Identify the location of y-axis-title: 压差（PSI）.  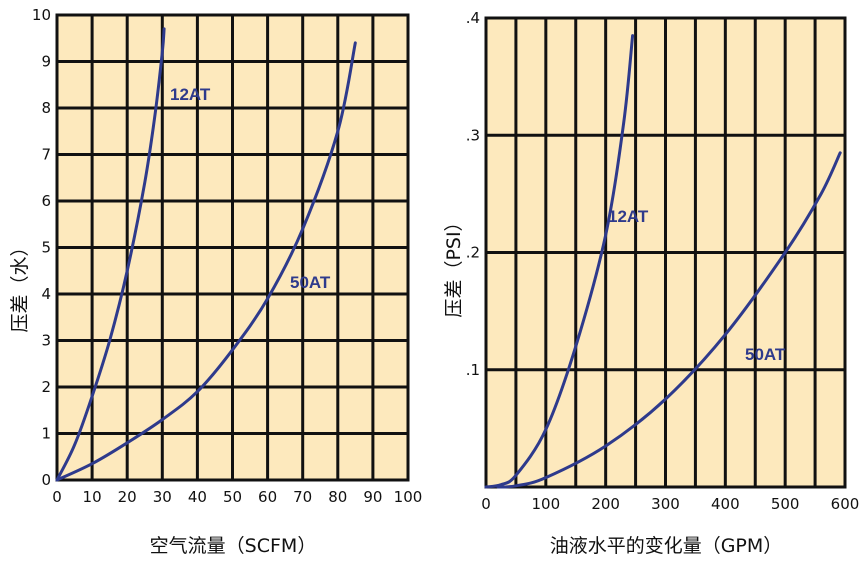
(454, 264).